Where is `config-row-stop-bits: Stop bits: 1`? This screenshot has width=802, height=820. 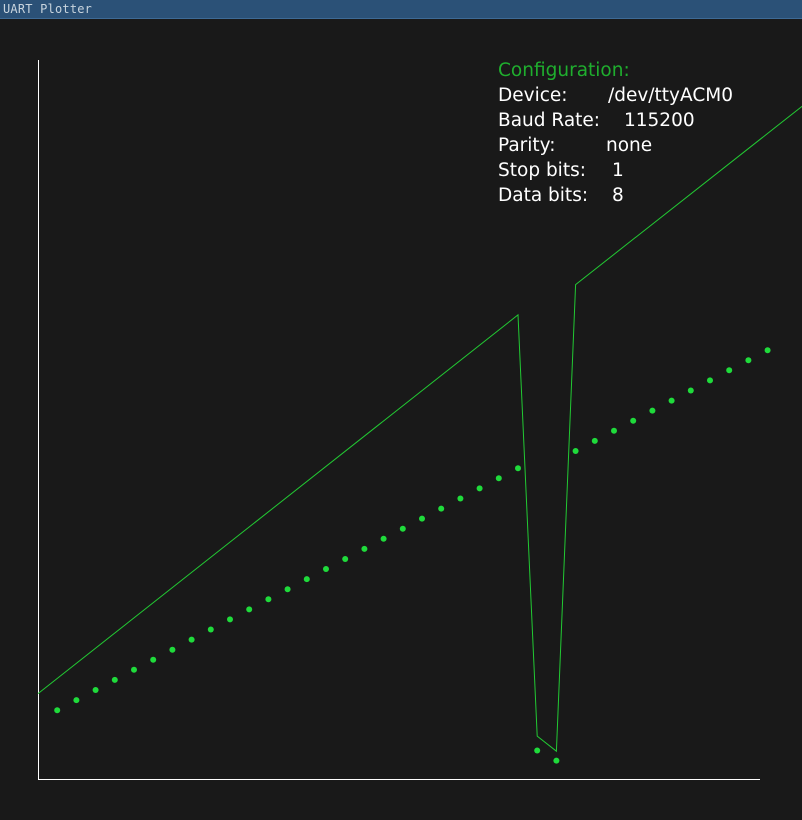
config-row-stop-bits: Stop bits: 1 is located at coordinates (615, 170).